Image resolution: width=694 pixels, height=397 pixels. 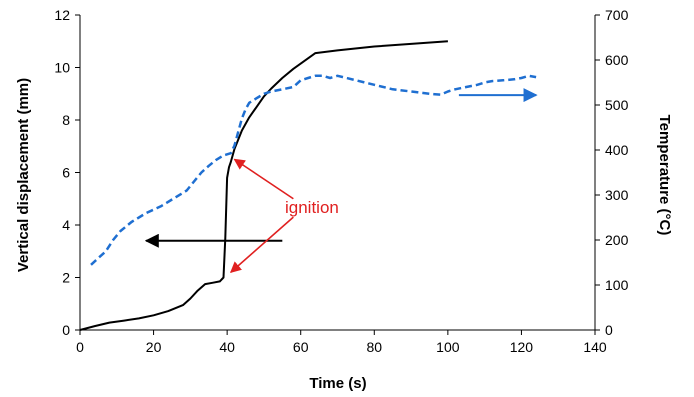 I want to click on left-y-tick-label: 4, so click(x=66, y=225).